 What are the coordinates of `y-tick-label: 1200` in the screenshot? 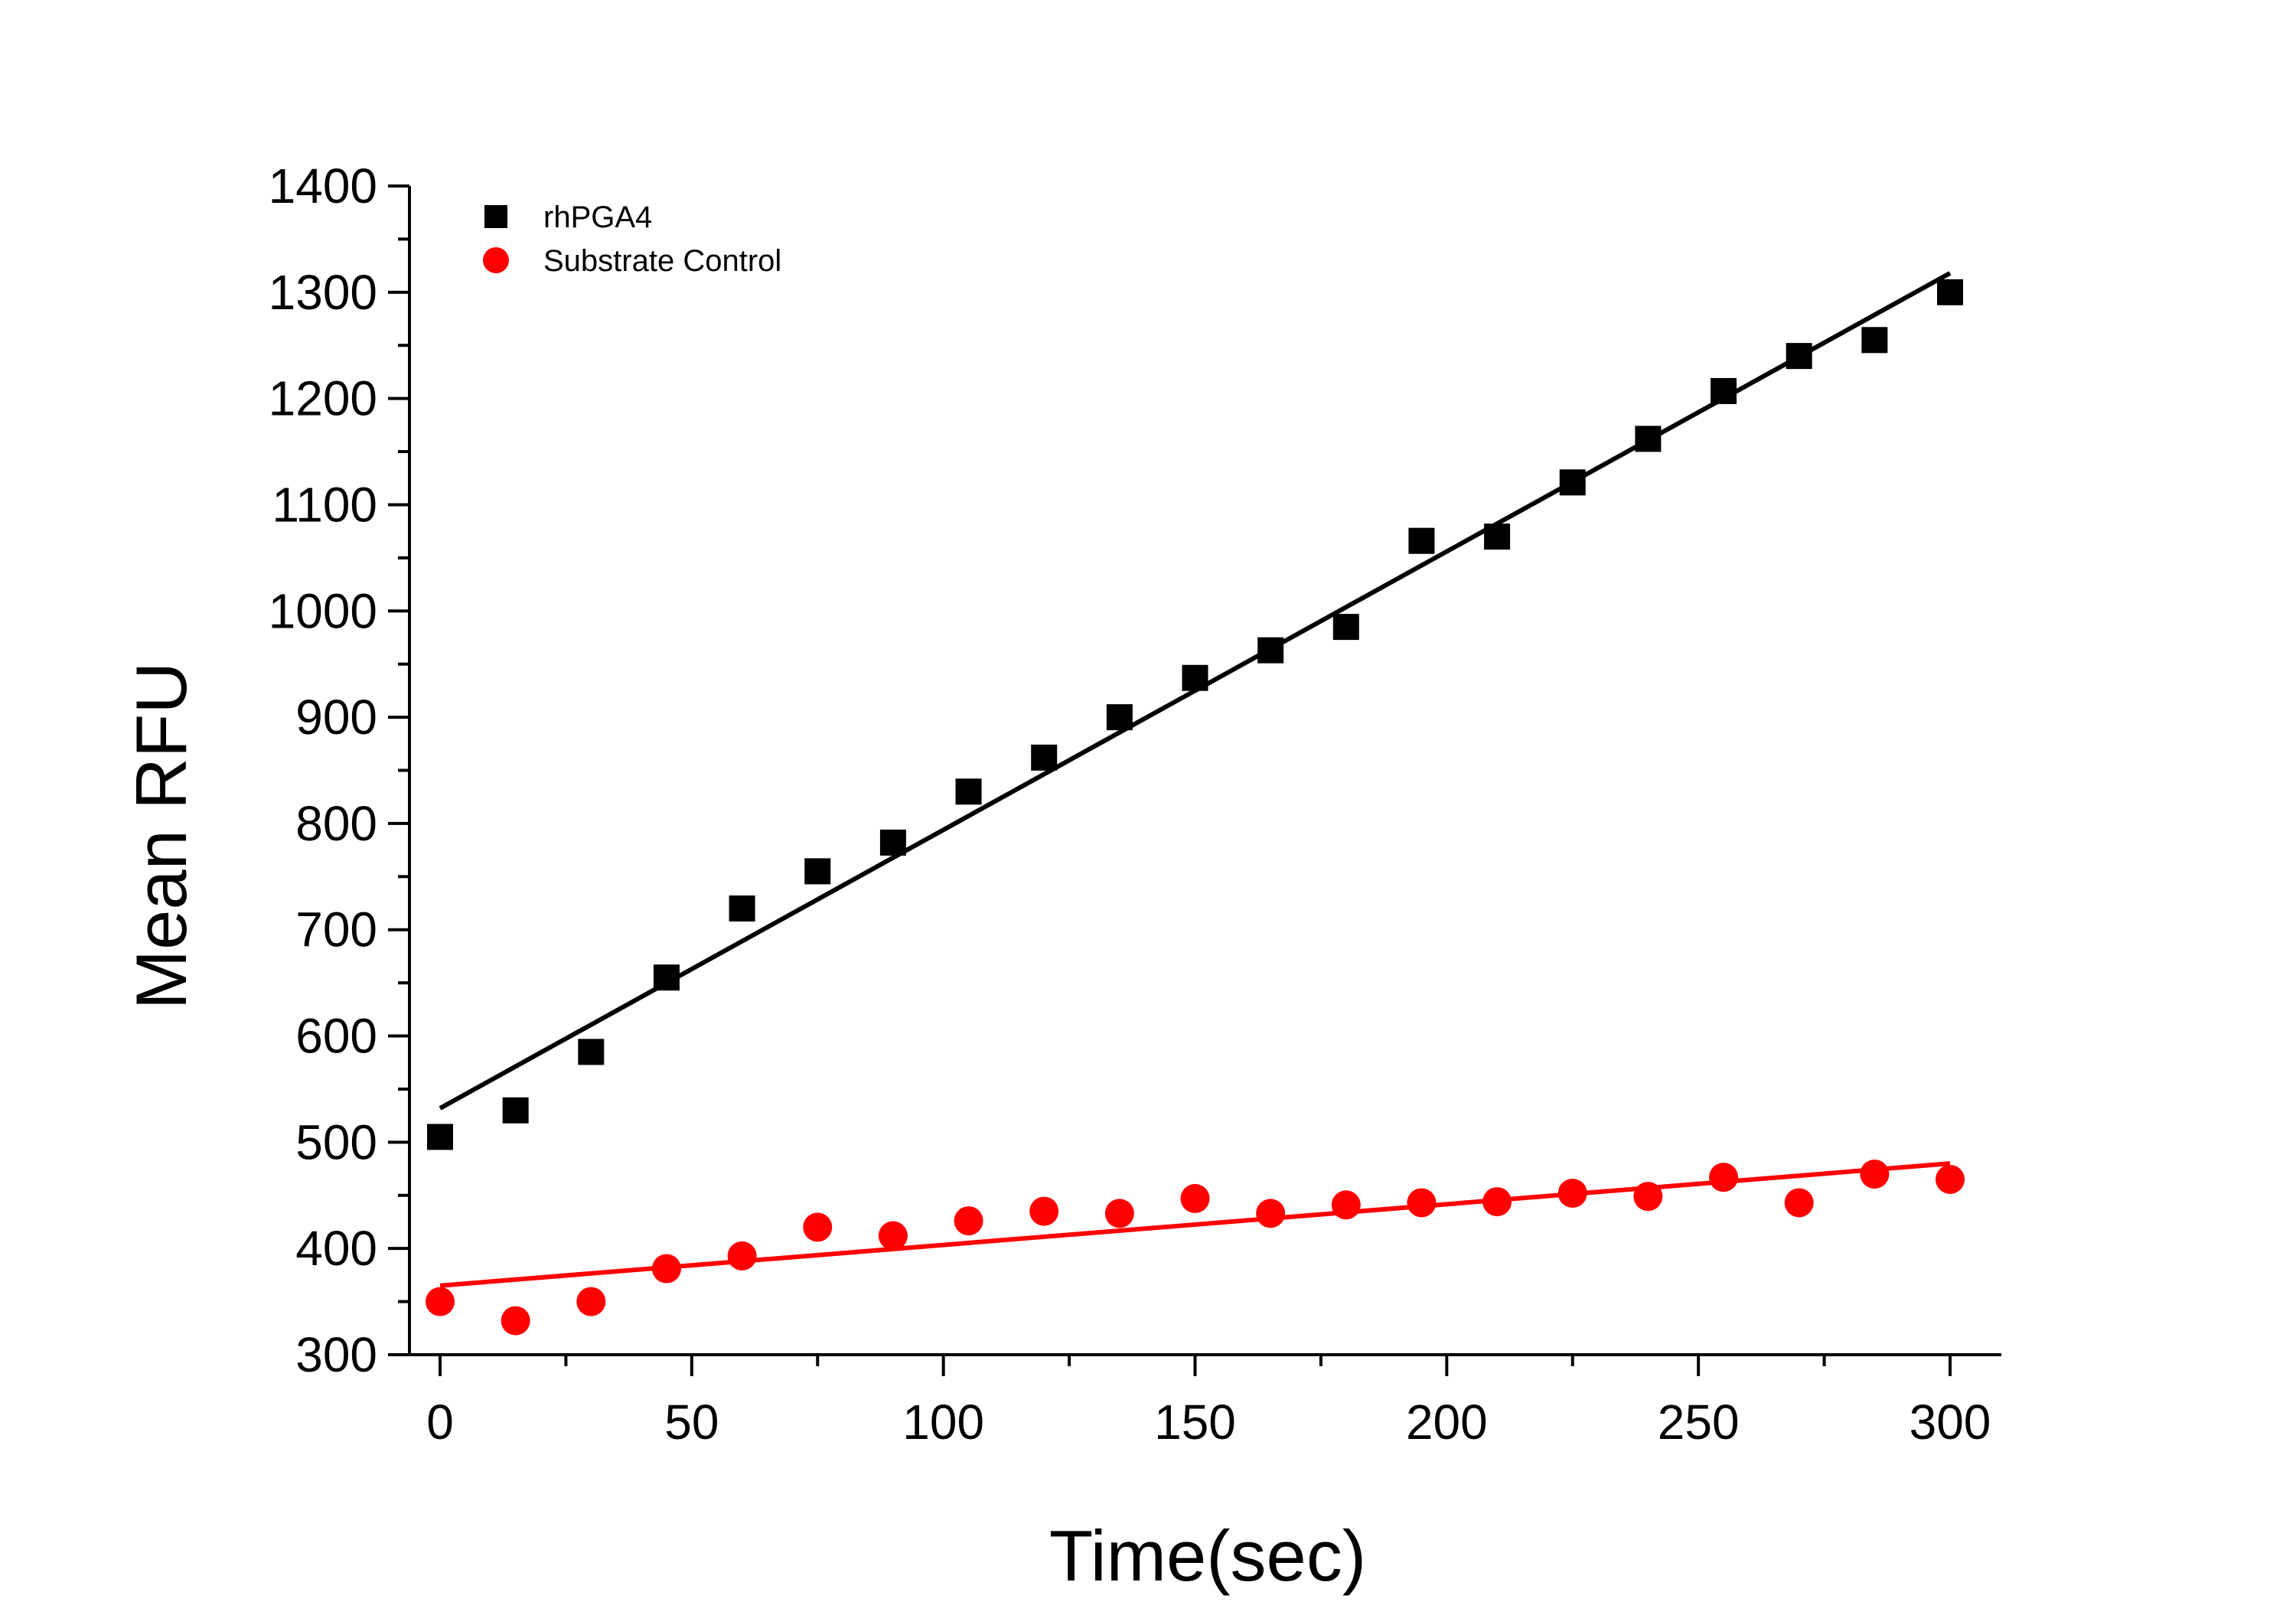 It's located at (323, 398).